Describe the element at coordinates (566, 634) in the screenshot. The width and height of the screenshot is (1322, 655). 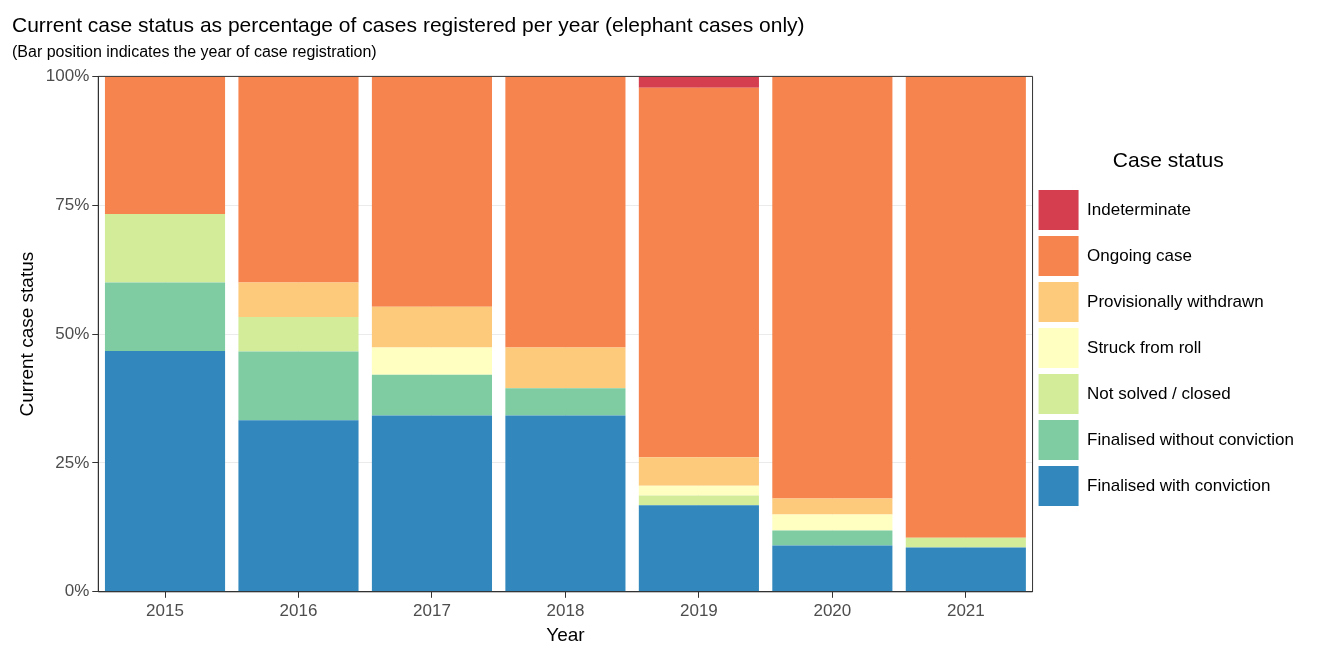
I see `x-axis-title: Year` at that location.